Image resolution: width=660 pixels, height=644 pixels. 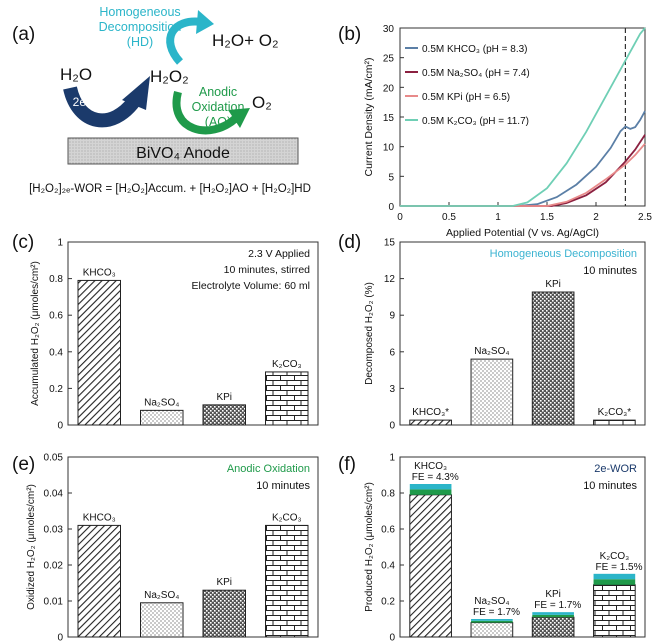 I want to click on y-tick-label: 0.2, so click(x=388, y=602).